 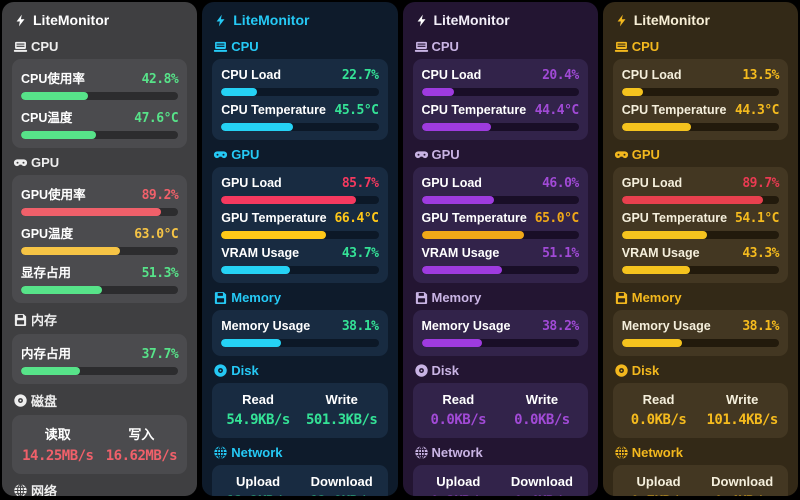 What do you see at coordinates (53, 195) in the screenshot?
I see `metric-label: GPU使用率` at bounding box center [53, 195].